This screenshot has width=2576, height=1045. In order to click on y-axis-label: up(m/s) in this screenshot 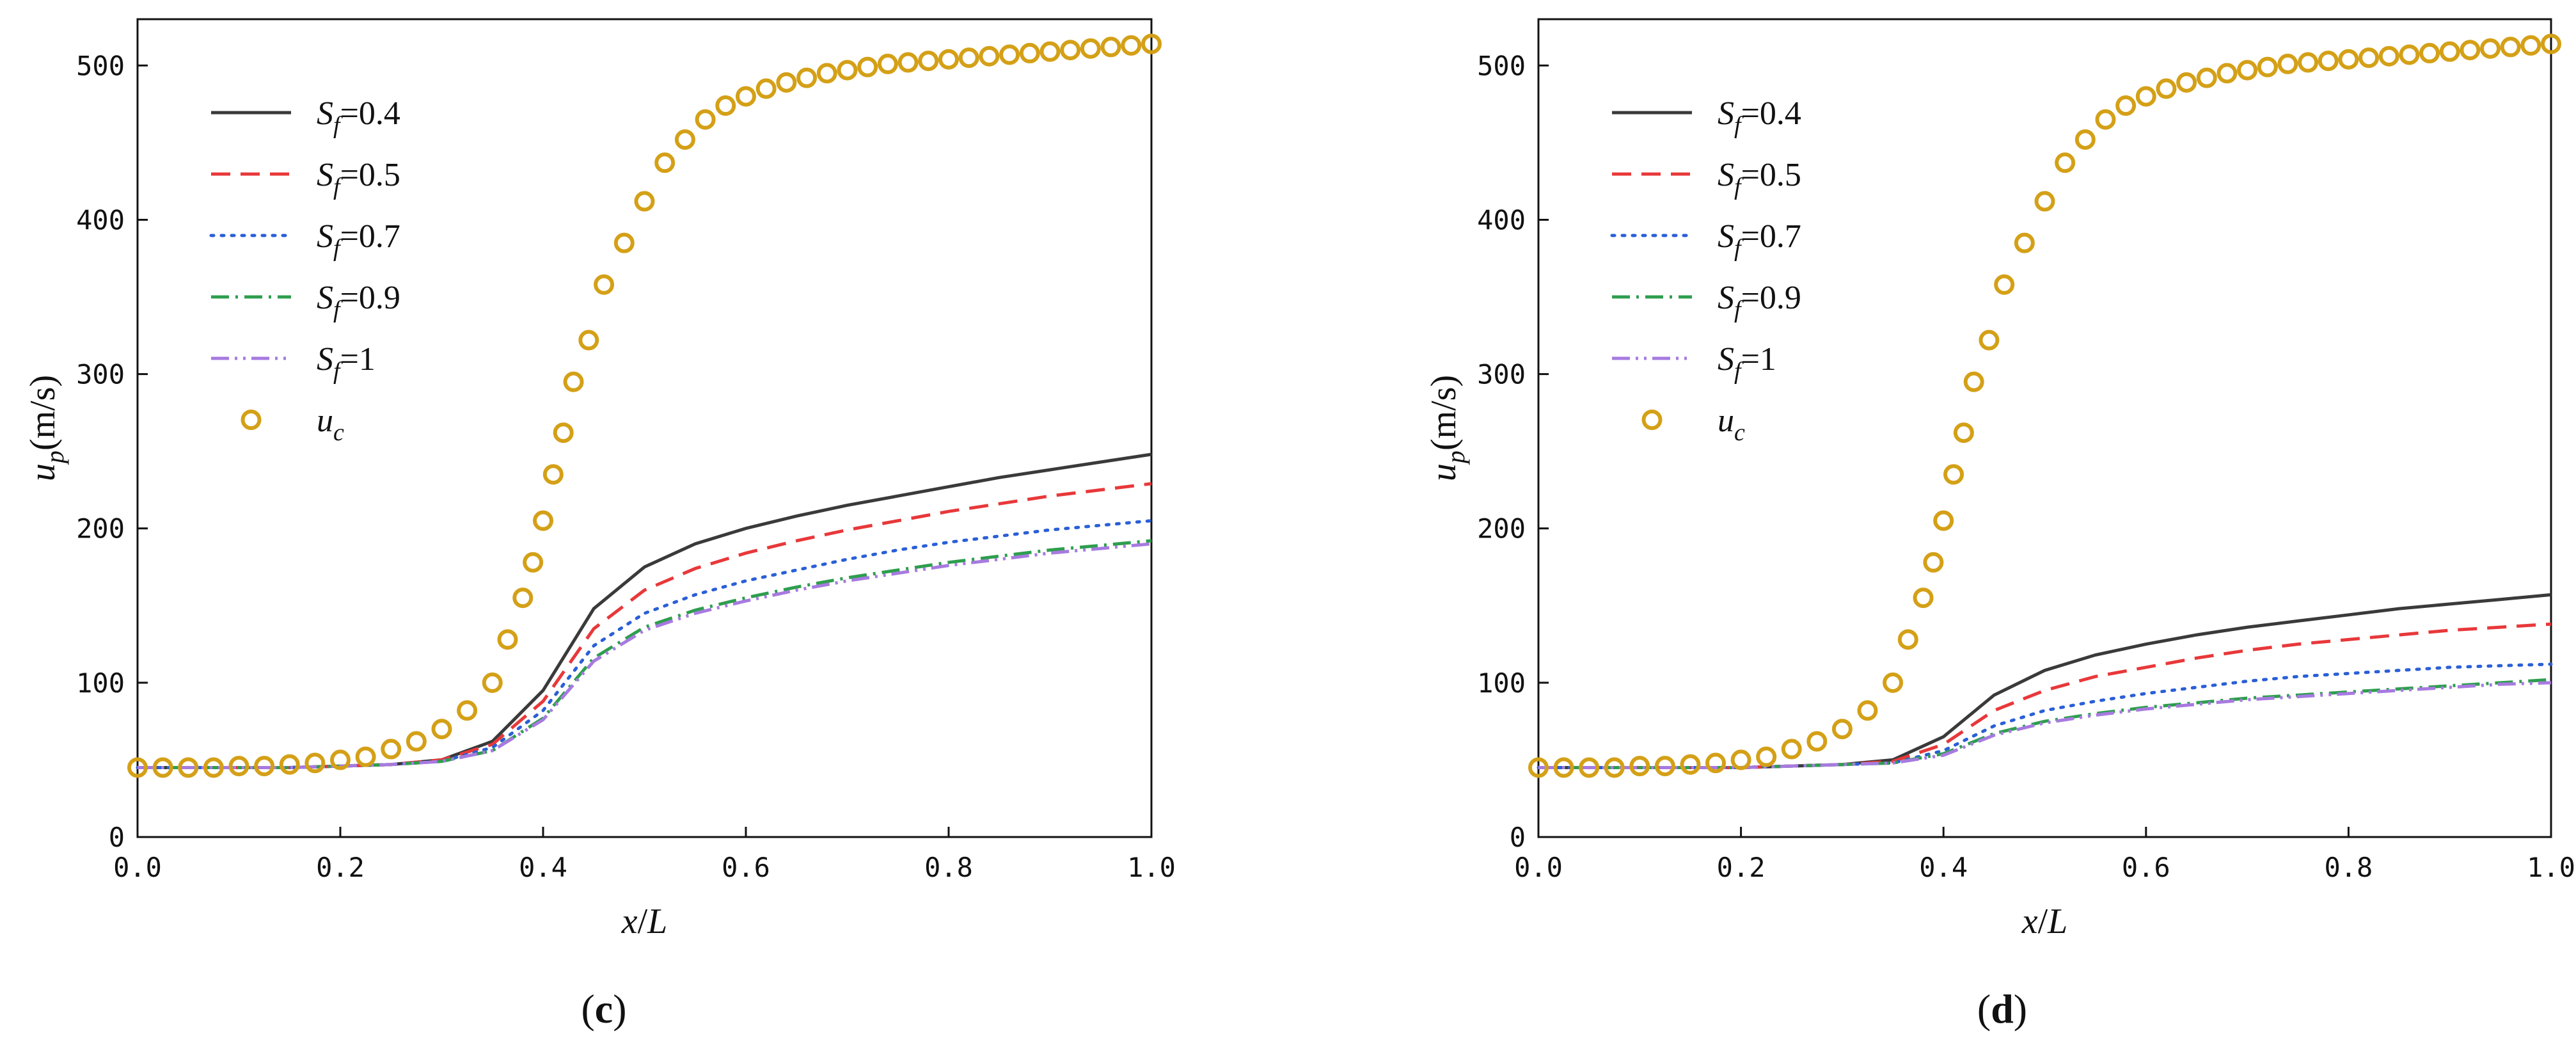, I will do `click(46, 428)`.